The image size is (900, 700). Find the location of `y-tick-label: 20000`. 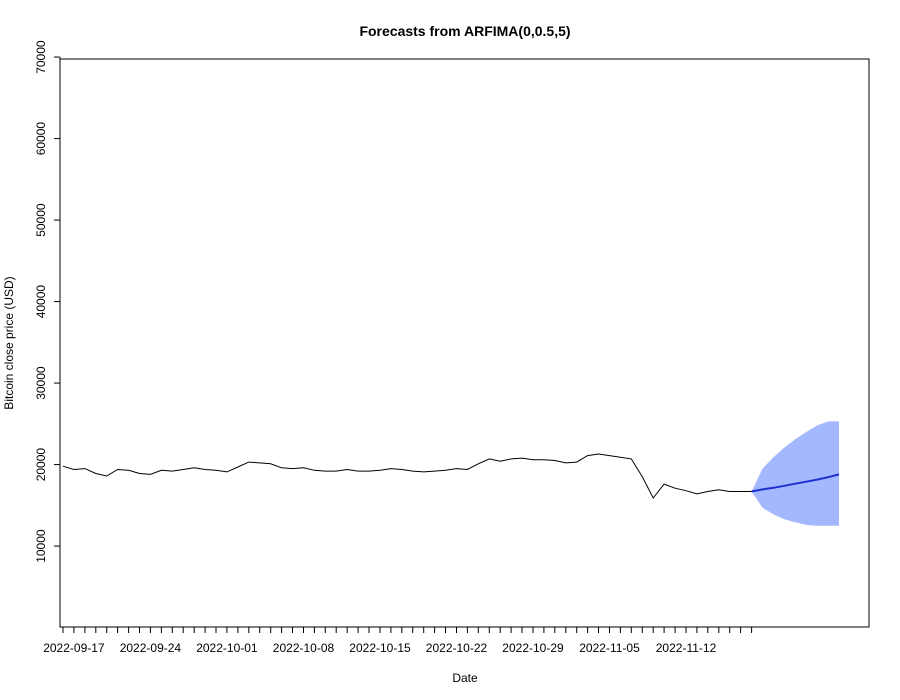

y-tick-label: 20000 is located at coordinates (41, 465).